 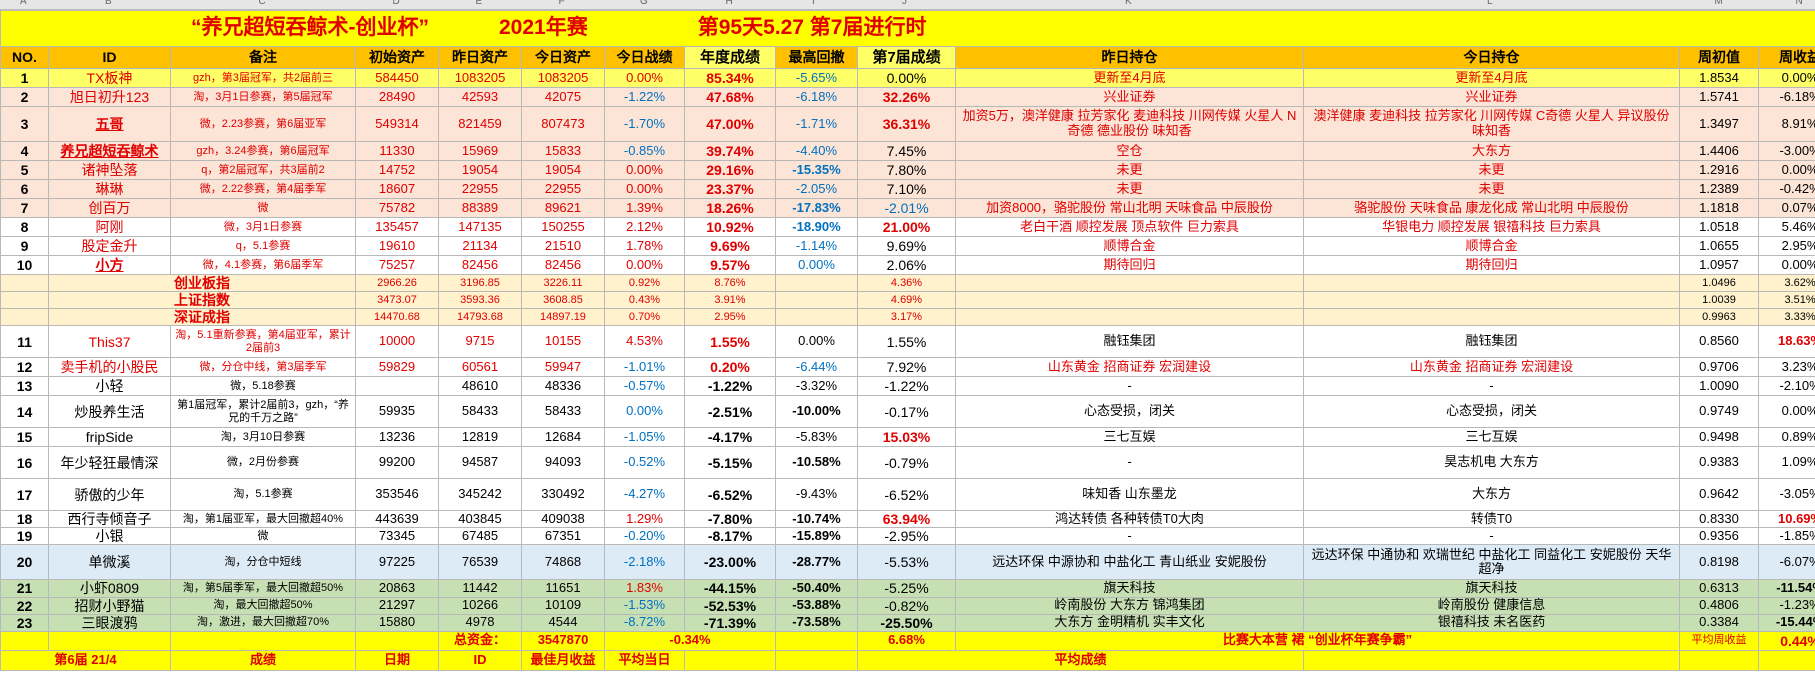 What do you see at coordinates (1786, 227) in the screenshot?
I see `week-return: 5.46%` at bounding box center [1786, 227].